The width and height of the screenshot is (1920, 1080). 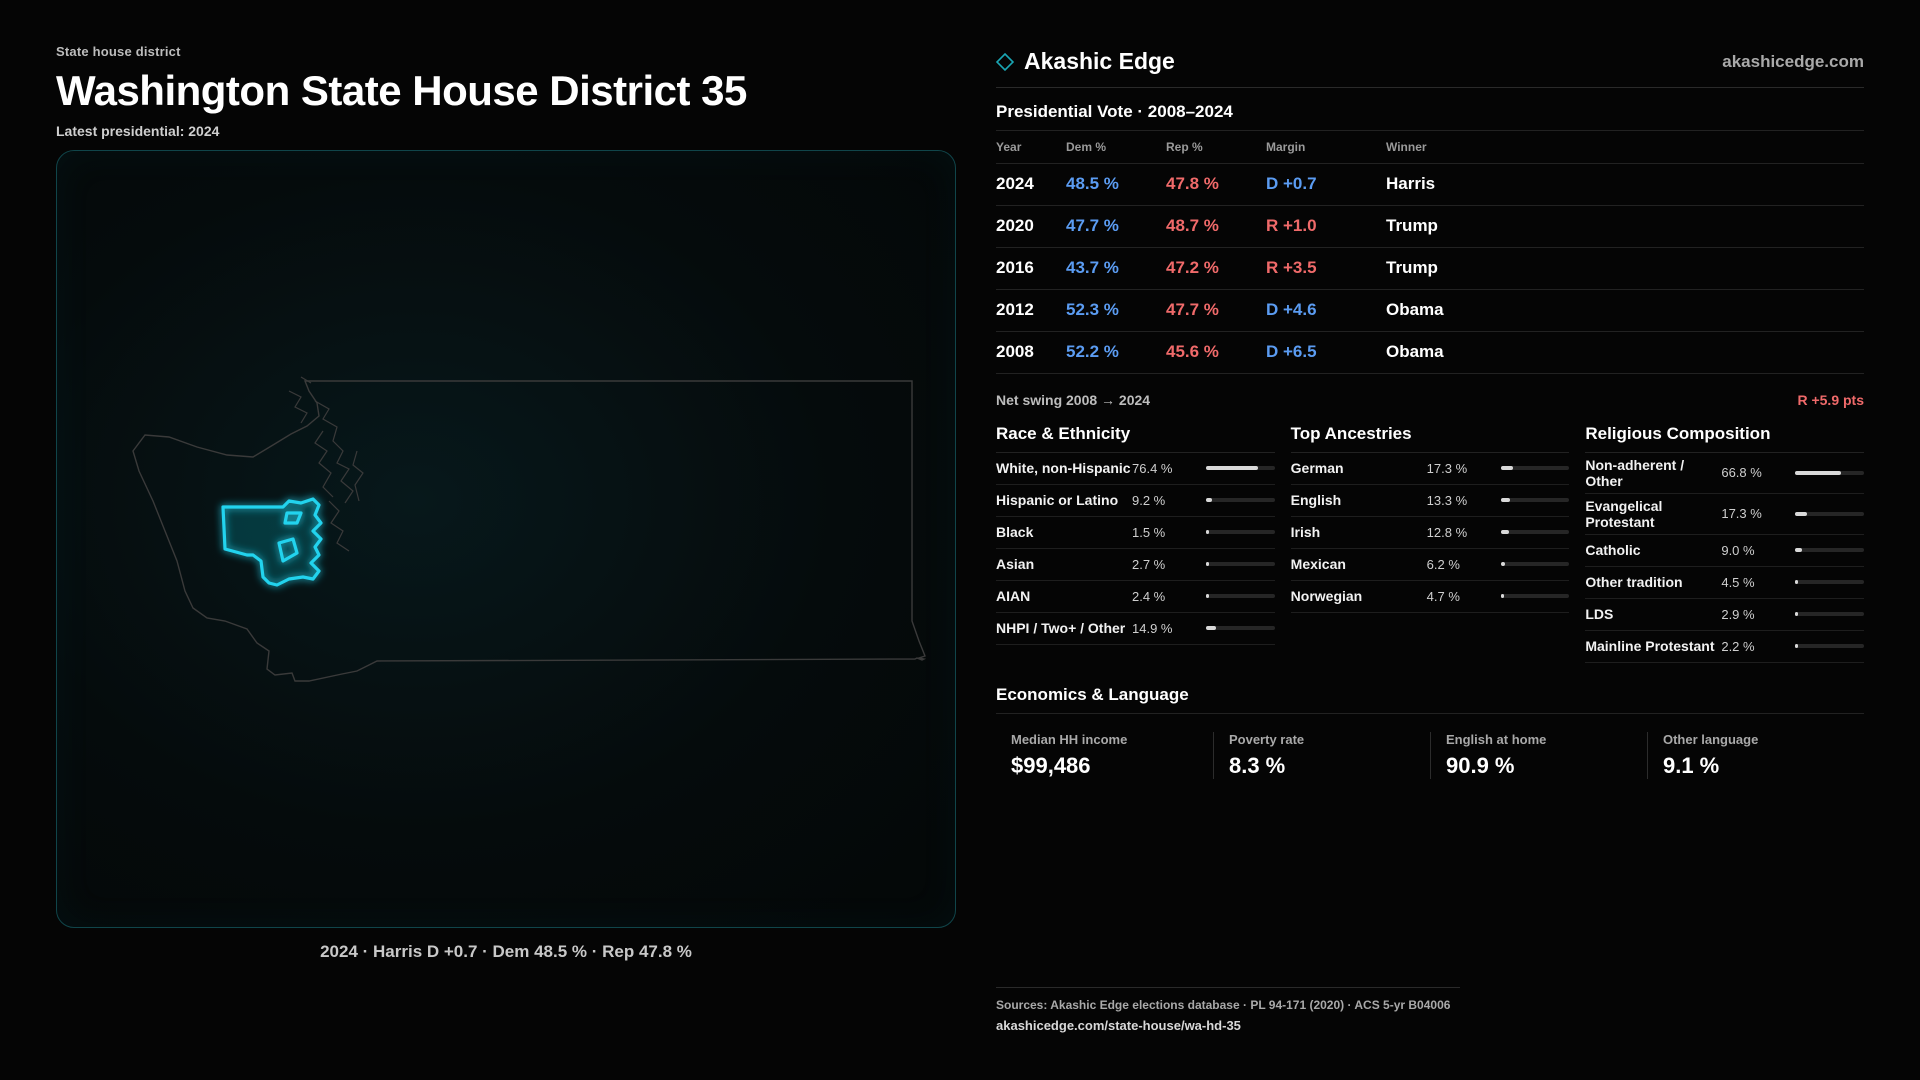 I want to click on race-label: Hispanic or Latino, so click(x=1057, y=499).